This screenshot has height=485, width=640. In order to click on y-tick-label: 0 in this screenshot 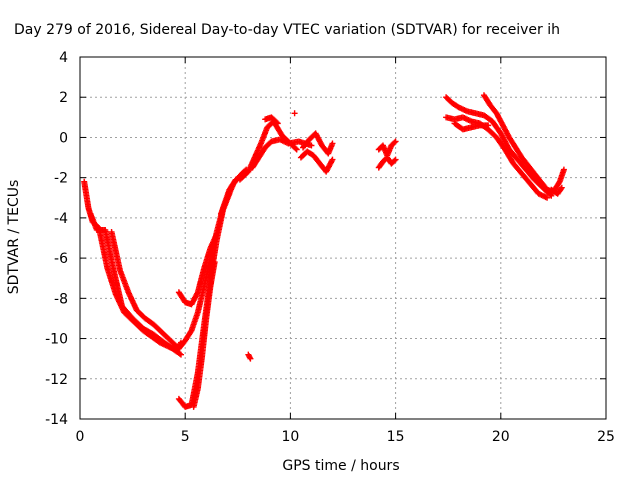, I will do `click(63, 138)`.